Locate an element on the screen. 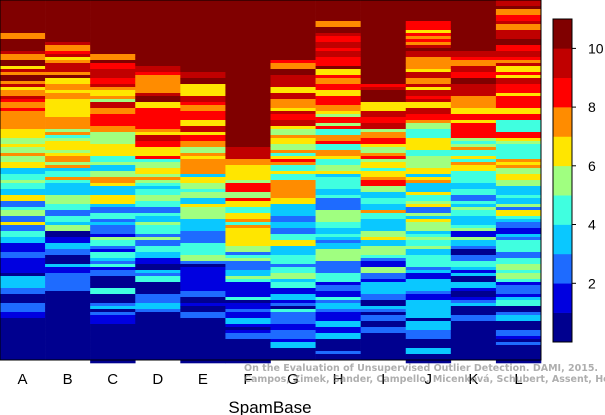 This screenshot has height=415, width=605. column-label-a: A is located at coordinates (22, 379).